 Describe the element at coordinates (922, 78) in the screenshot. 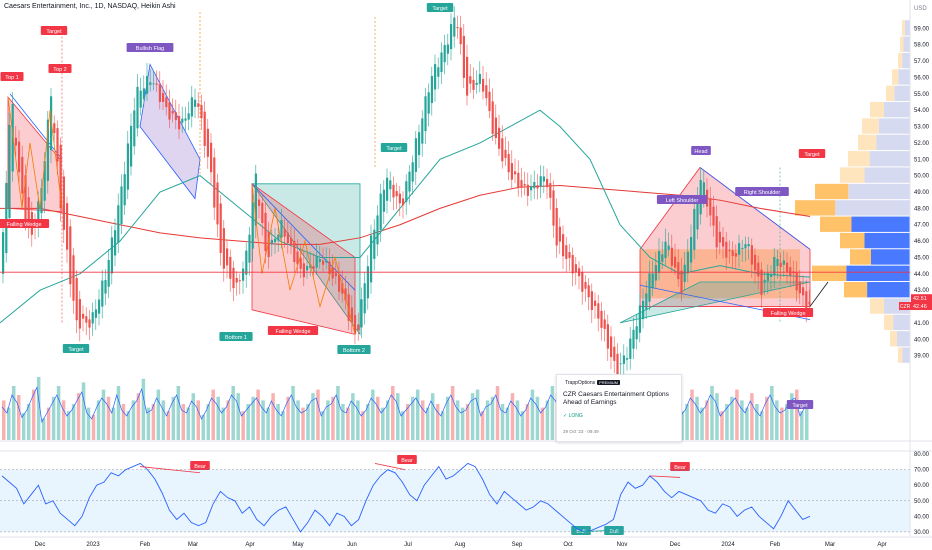

I see `price-tick-label: 56.00` at that location.